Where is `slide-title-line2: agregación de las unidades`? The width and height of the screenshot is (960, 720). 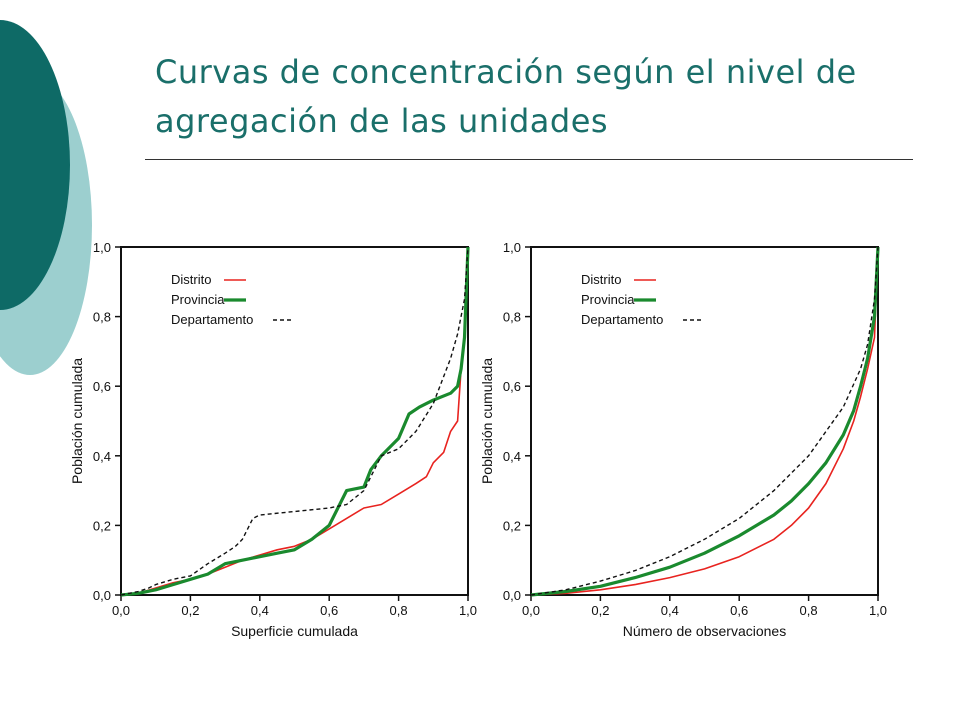
slide-title-line2: agregación de las unidades is located at coordinates (382, 121).